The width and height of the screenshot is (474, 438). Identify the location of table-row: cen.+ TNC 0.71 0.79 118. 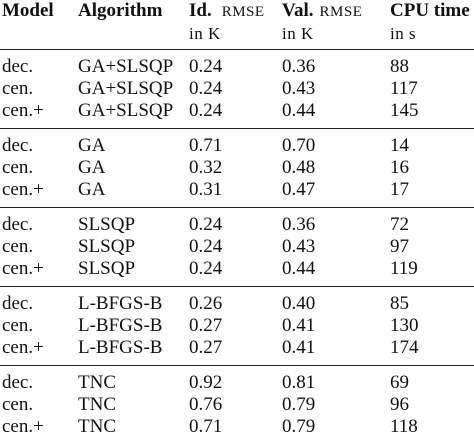
(237, 427).